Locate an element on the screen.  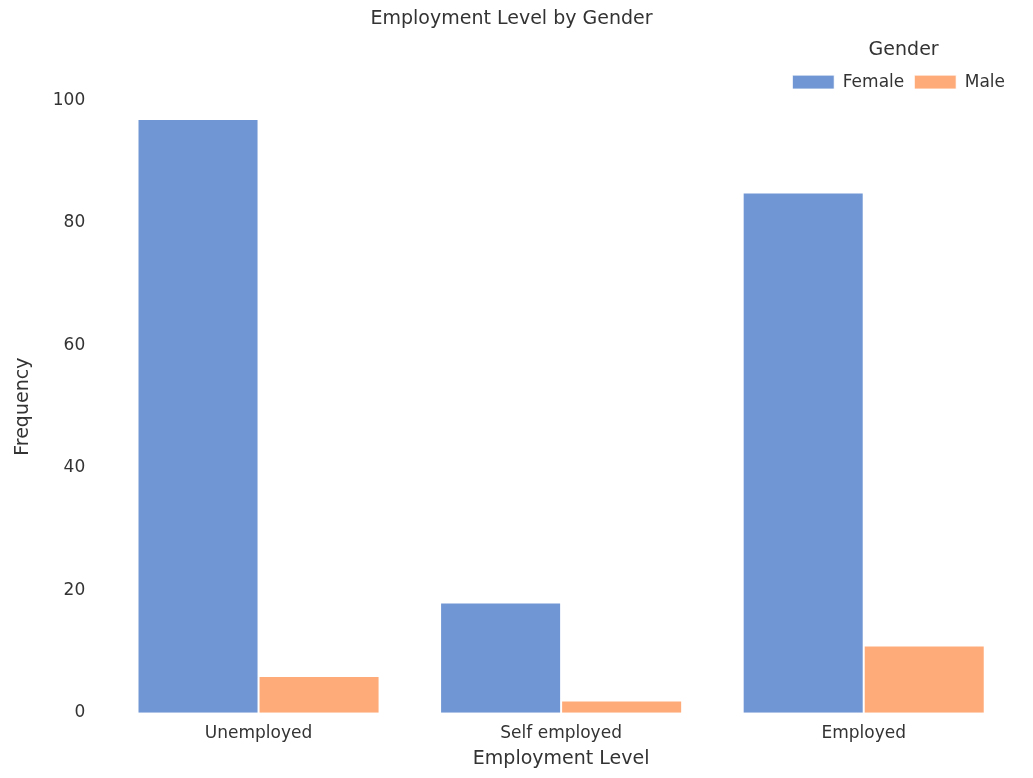
y-tick-label: 40 is located at coordinates (74, 466).